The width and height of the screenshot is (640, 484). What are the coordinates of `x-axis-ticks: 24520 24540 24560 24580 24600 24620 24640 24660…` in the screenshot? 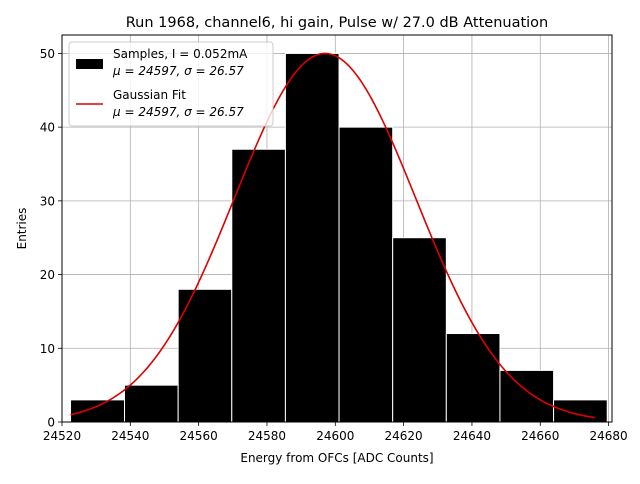 It's located at (335, 432).